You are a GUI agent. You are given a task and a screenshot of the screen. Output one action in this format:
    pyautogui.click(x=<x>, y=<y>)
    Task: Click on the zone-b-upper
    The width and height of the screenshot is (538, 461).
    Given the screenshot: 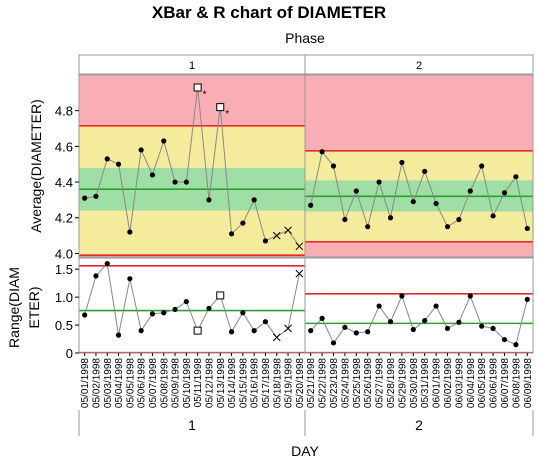 What is the action you would take?
    pyautogui.click(x=419, y=165)
    